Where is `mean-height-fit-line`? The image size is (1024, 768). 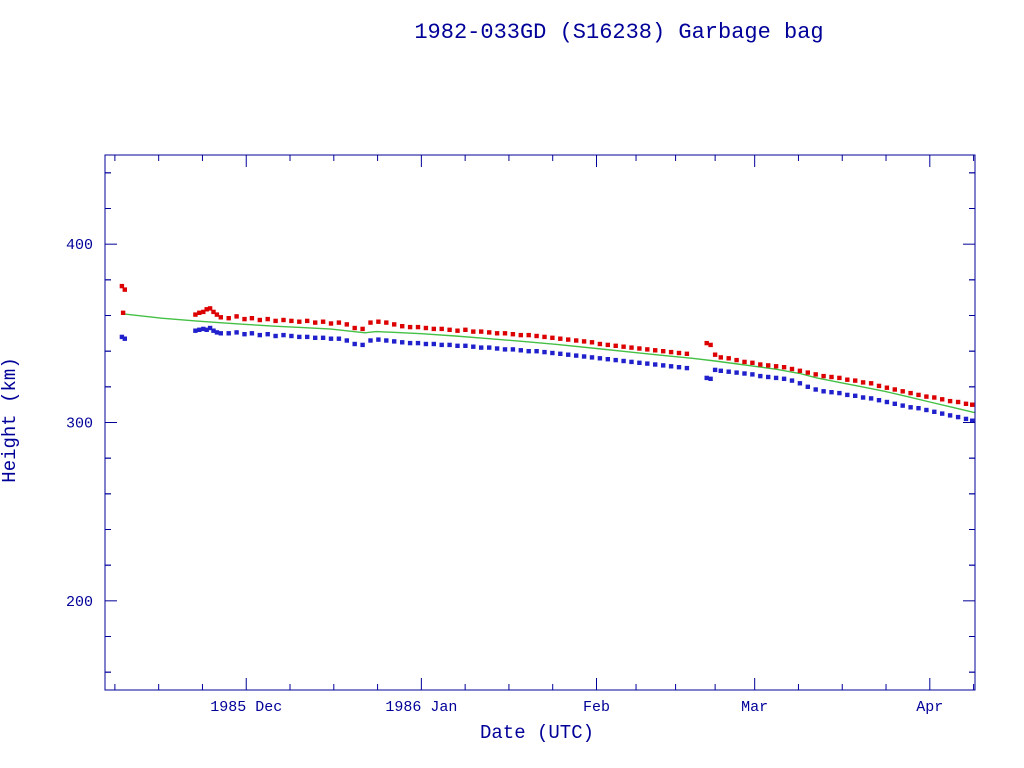 mean-height-fit-line is located at coordinates (548, 363).